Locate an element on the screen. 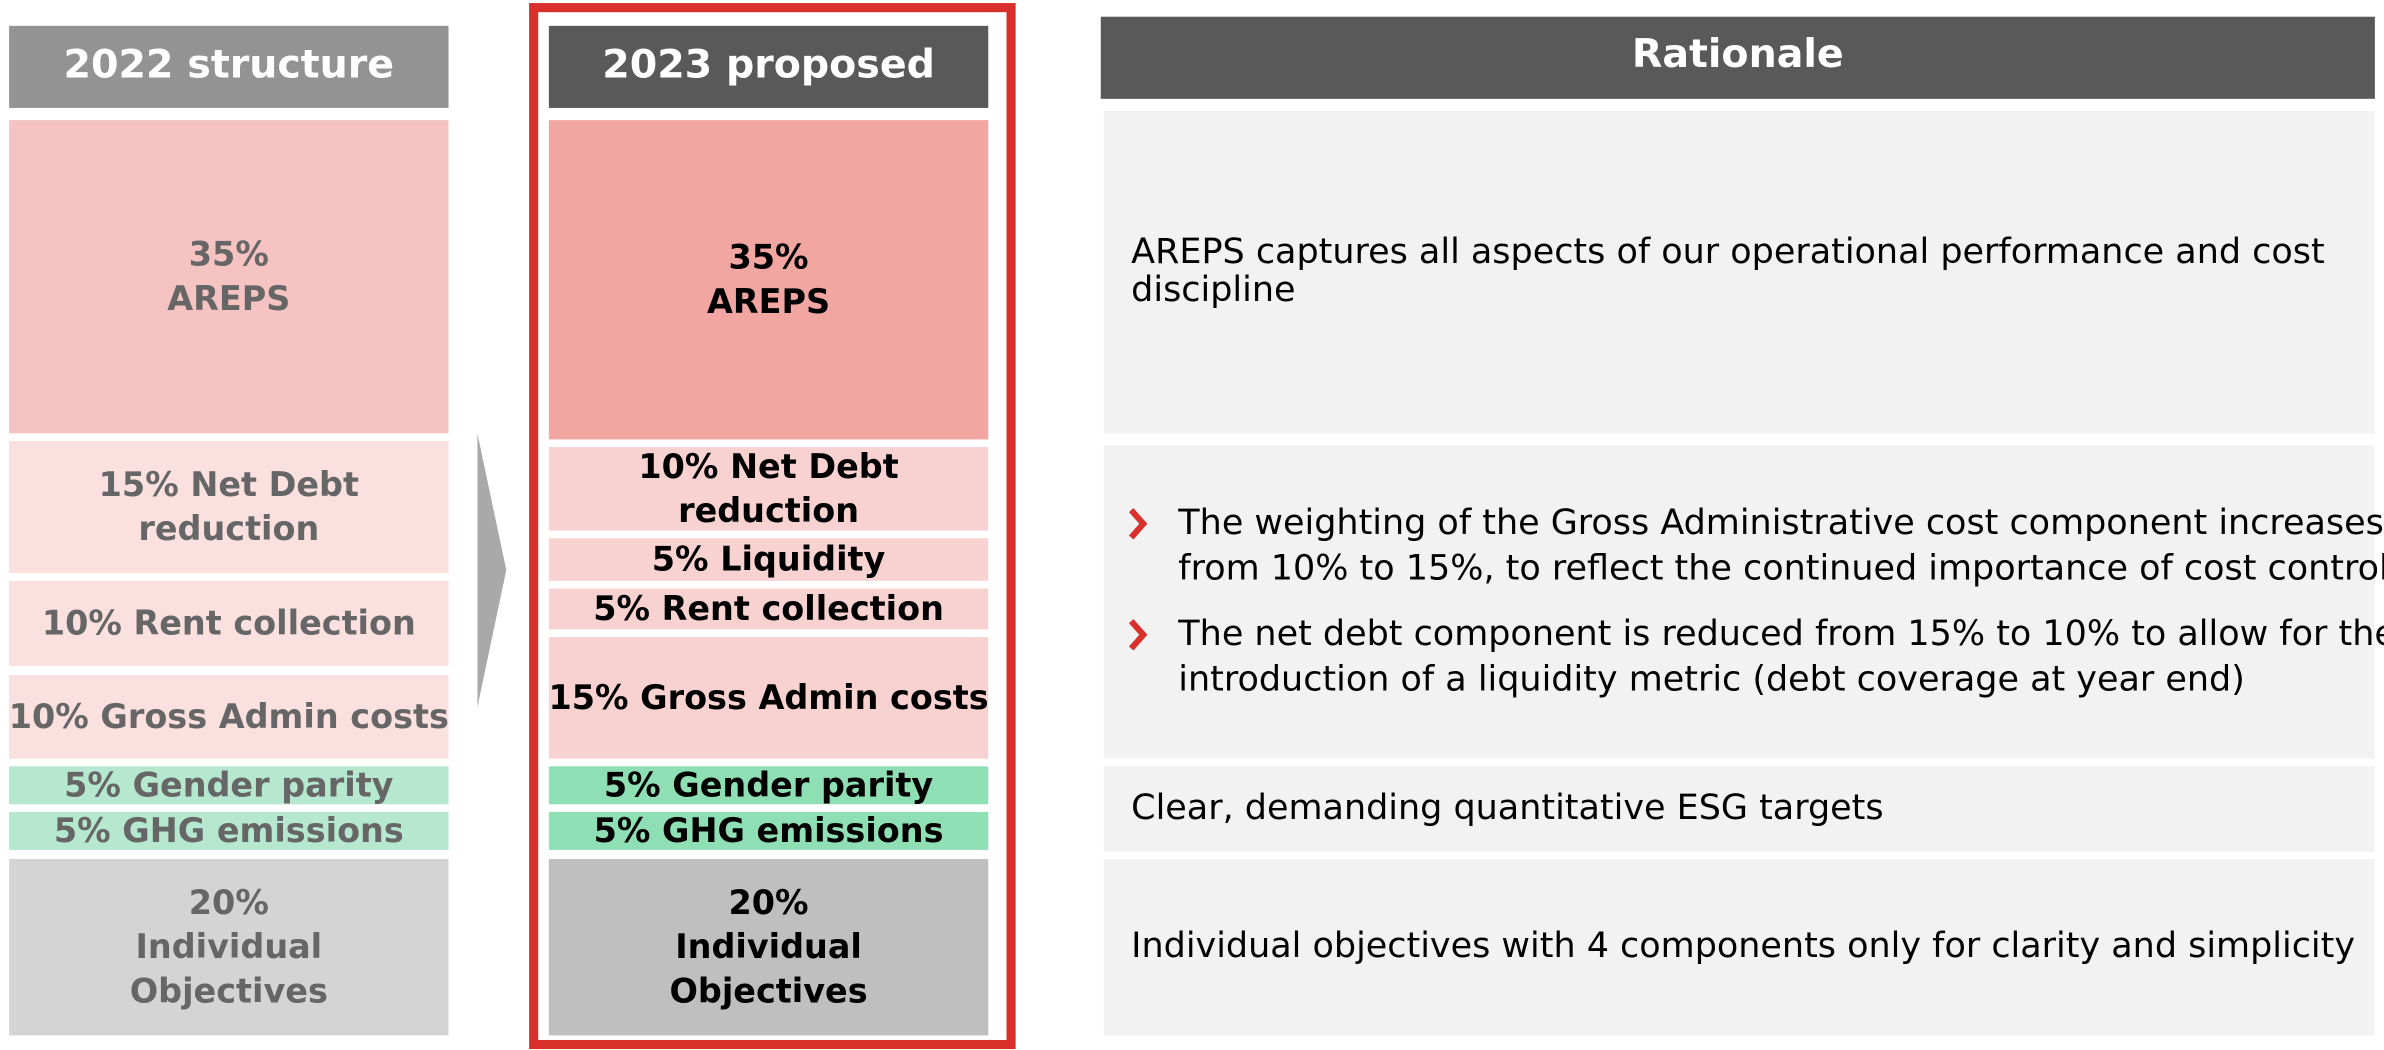  text-line: 5% Rent collection is located at coordinates (768, 608).